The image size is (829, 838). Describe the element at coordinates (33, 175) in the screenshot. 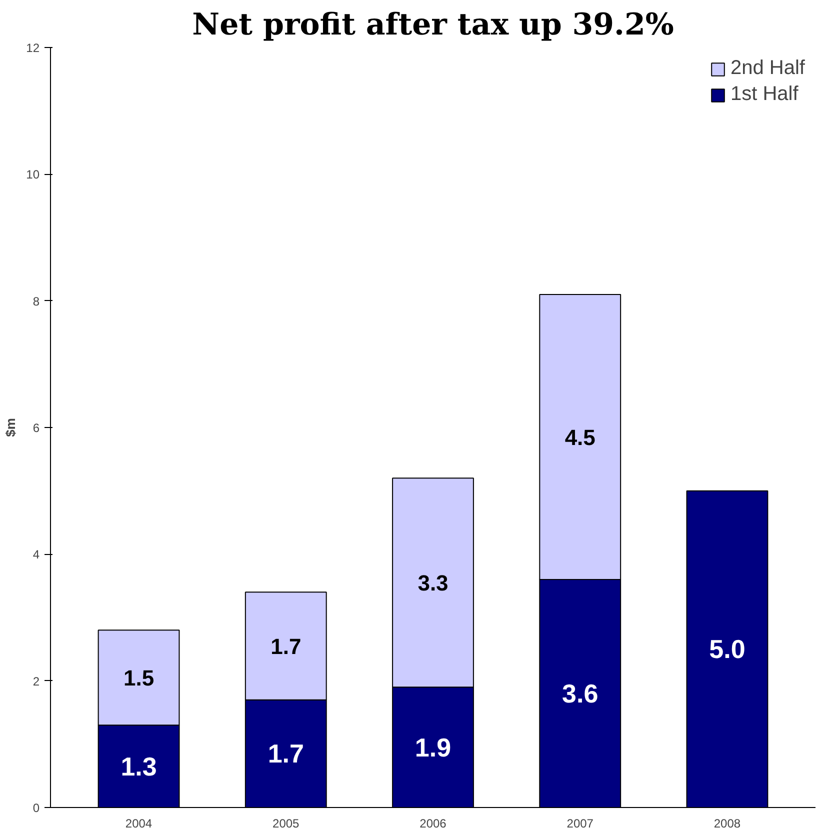

I see `y-tick-label: 10` at that location.